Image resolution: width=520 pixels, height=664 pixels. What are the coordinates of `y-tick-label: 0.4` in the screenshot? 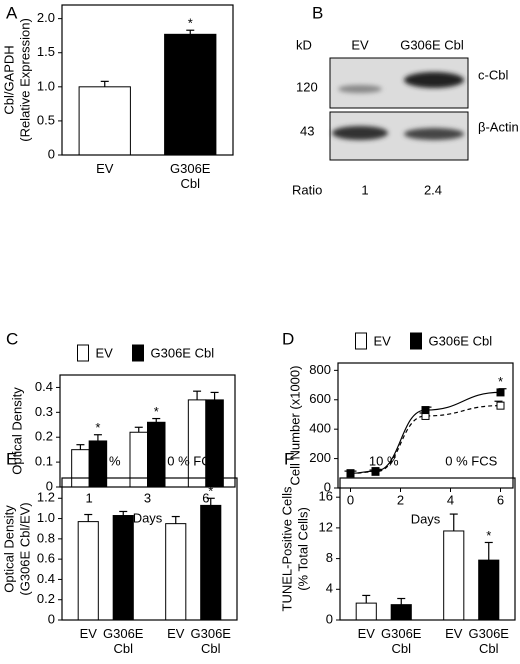 It's located at (44, 386).